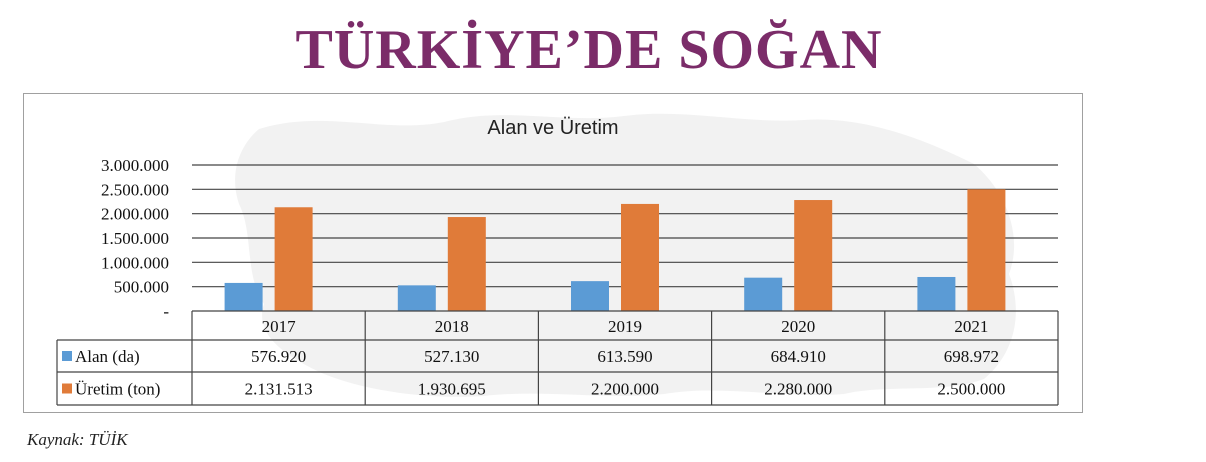  Describe the element at coordinates (798, 326) in the screenshot. I see `x-tick-label: 2020` at that location.